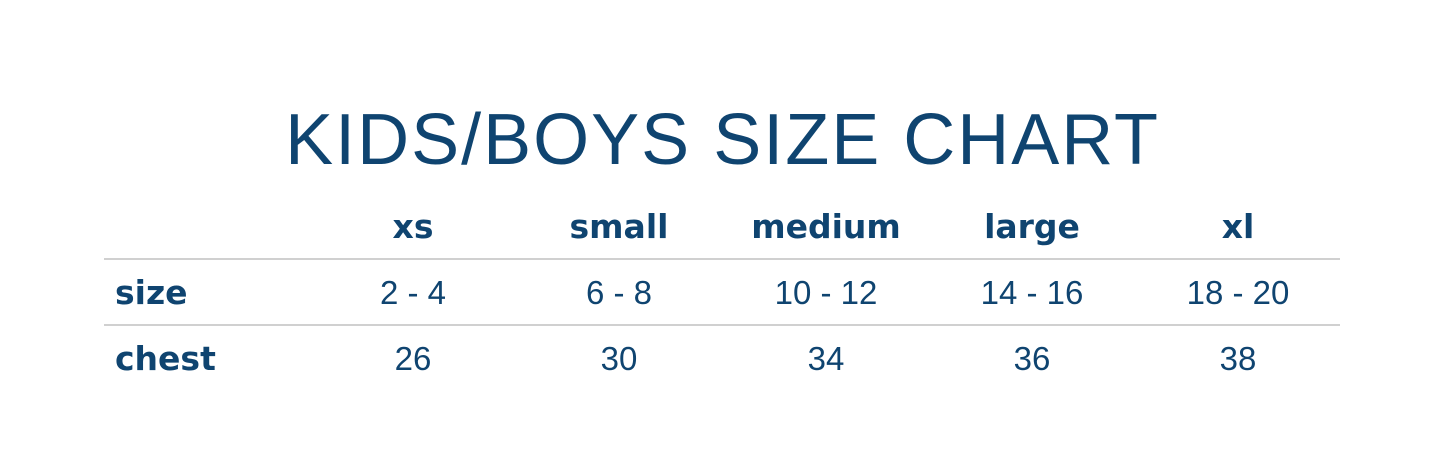 The width and height of the screenshot is (1445, 476). I want to click on table-cell: 10 - 12, so click(826, 292).